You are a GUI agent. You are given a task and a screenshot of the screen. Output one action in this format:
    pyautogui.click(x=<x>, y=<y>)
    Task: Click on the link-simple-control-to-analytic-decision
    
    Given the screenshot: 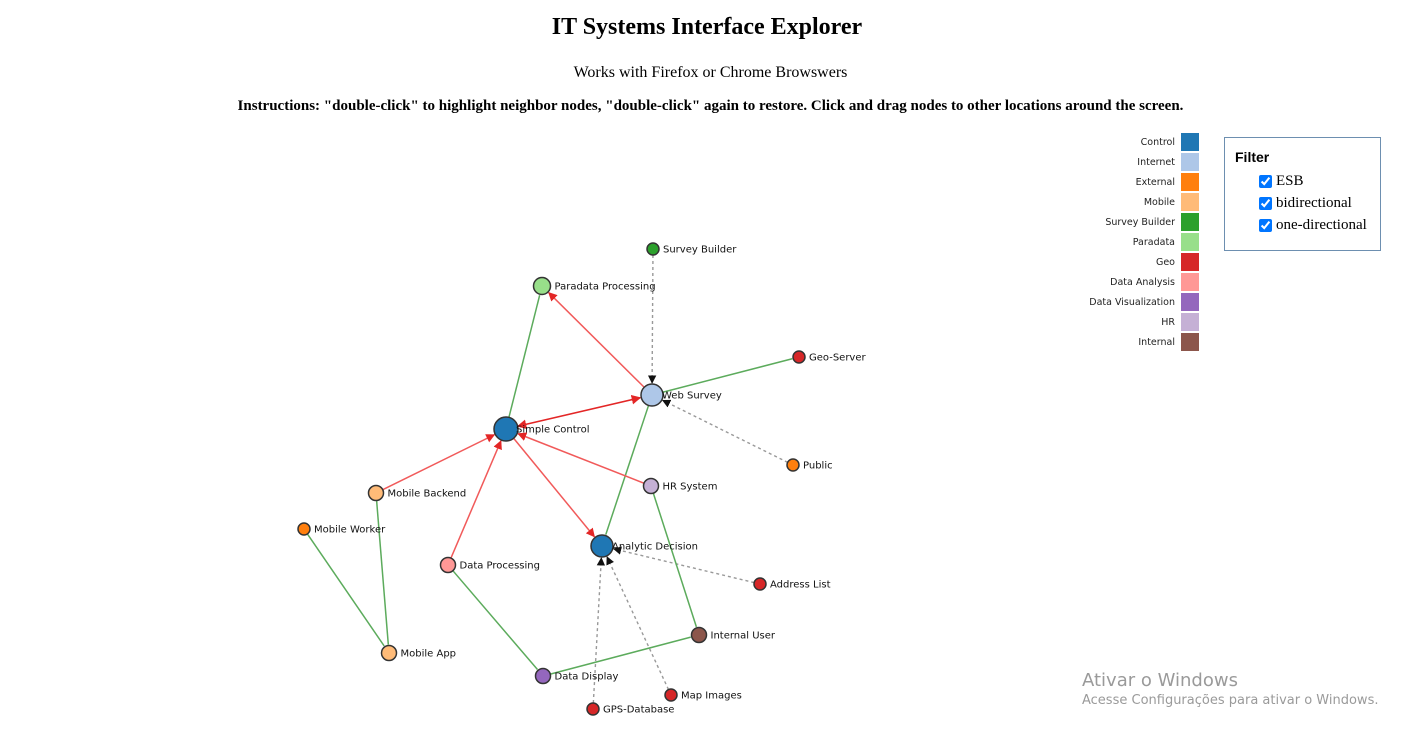 What is the action you would take?
    pyautogui.click(x=554, y=487)
    